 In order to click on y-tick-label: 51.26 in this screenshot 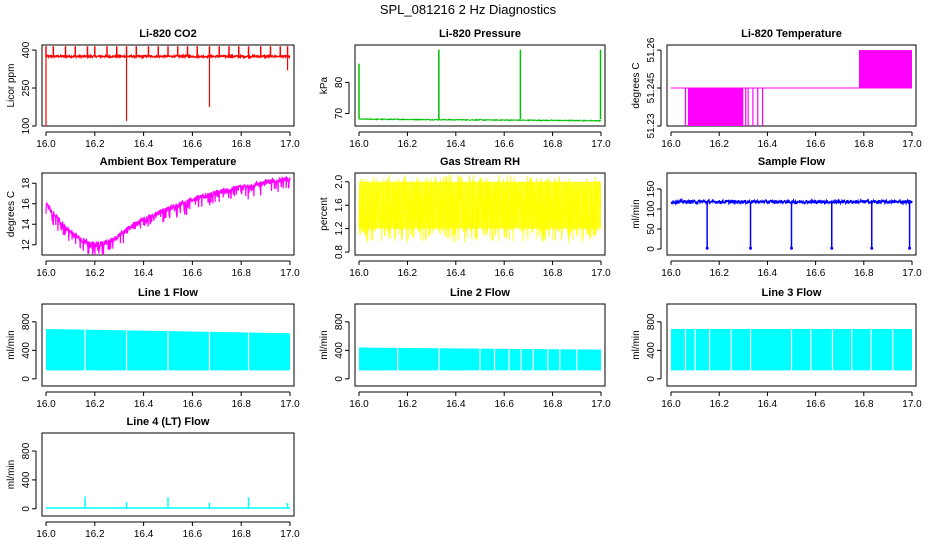, I will do `click(651, 49)`.